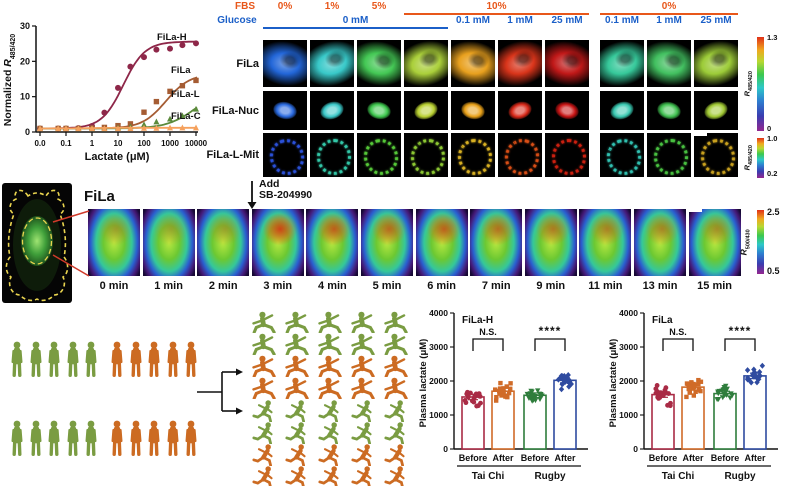 Image resolution: width=798 pixels, height=486 pixels. Describe the element at coordinates (223, 286) in the screenshot. I see `time-label: 2 min` at that location.